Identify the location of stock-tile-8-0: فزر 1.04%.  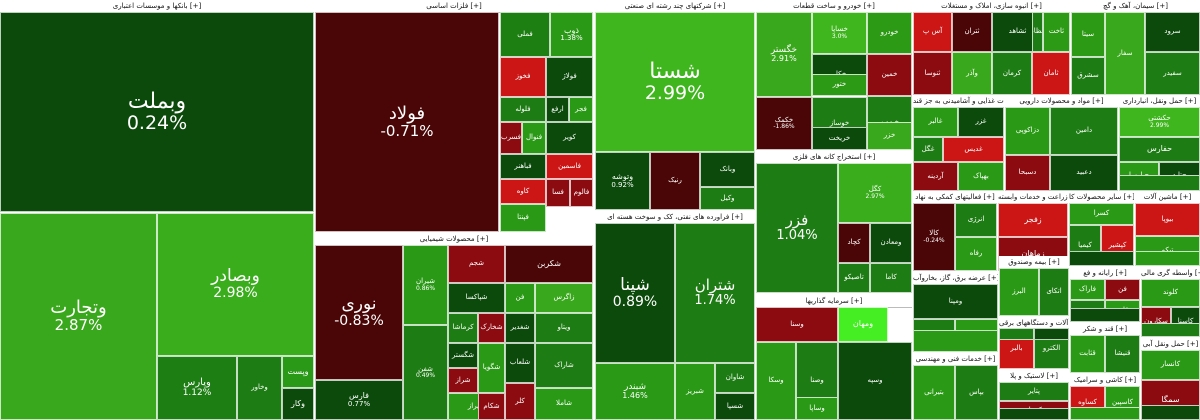
(797, 228).